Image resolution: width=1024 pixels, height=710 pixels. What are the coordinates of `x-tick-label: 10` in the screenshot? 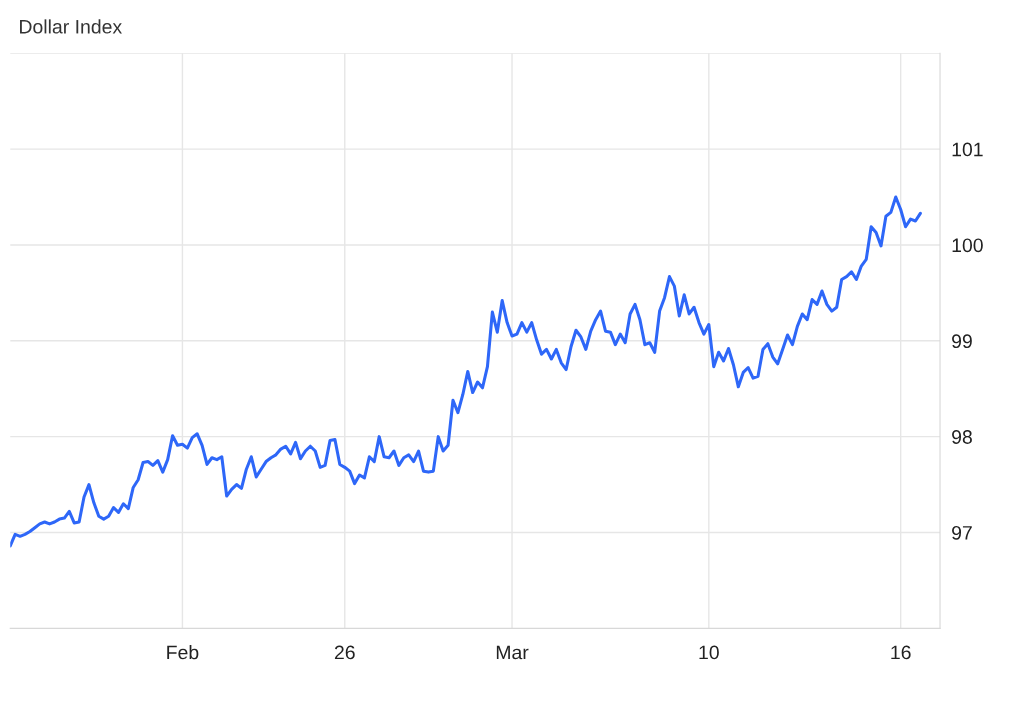 It's located at (709, 652).